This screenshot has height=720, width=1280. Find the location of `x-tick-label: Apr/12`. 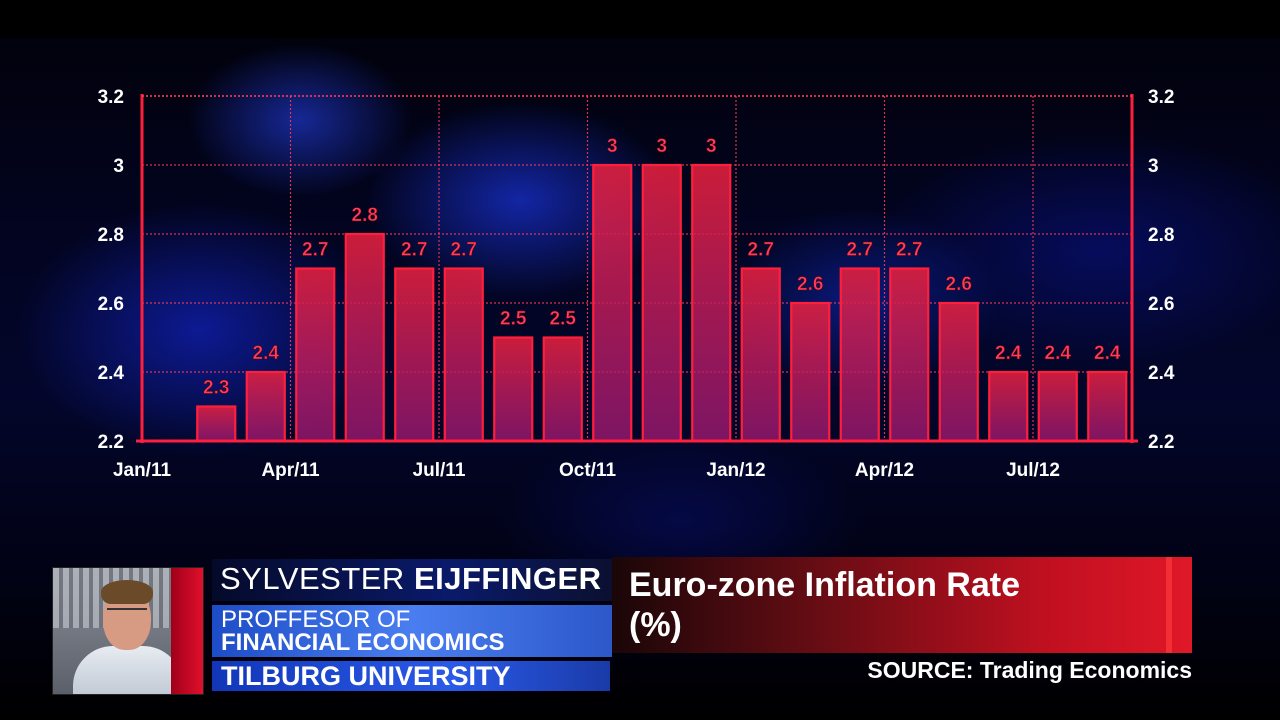

x-tick-label: Apr/12 is located at coordinates (884, 470).